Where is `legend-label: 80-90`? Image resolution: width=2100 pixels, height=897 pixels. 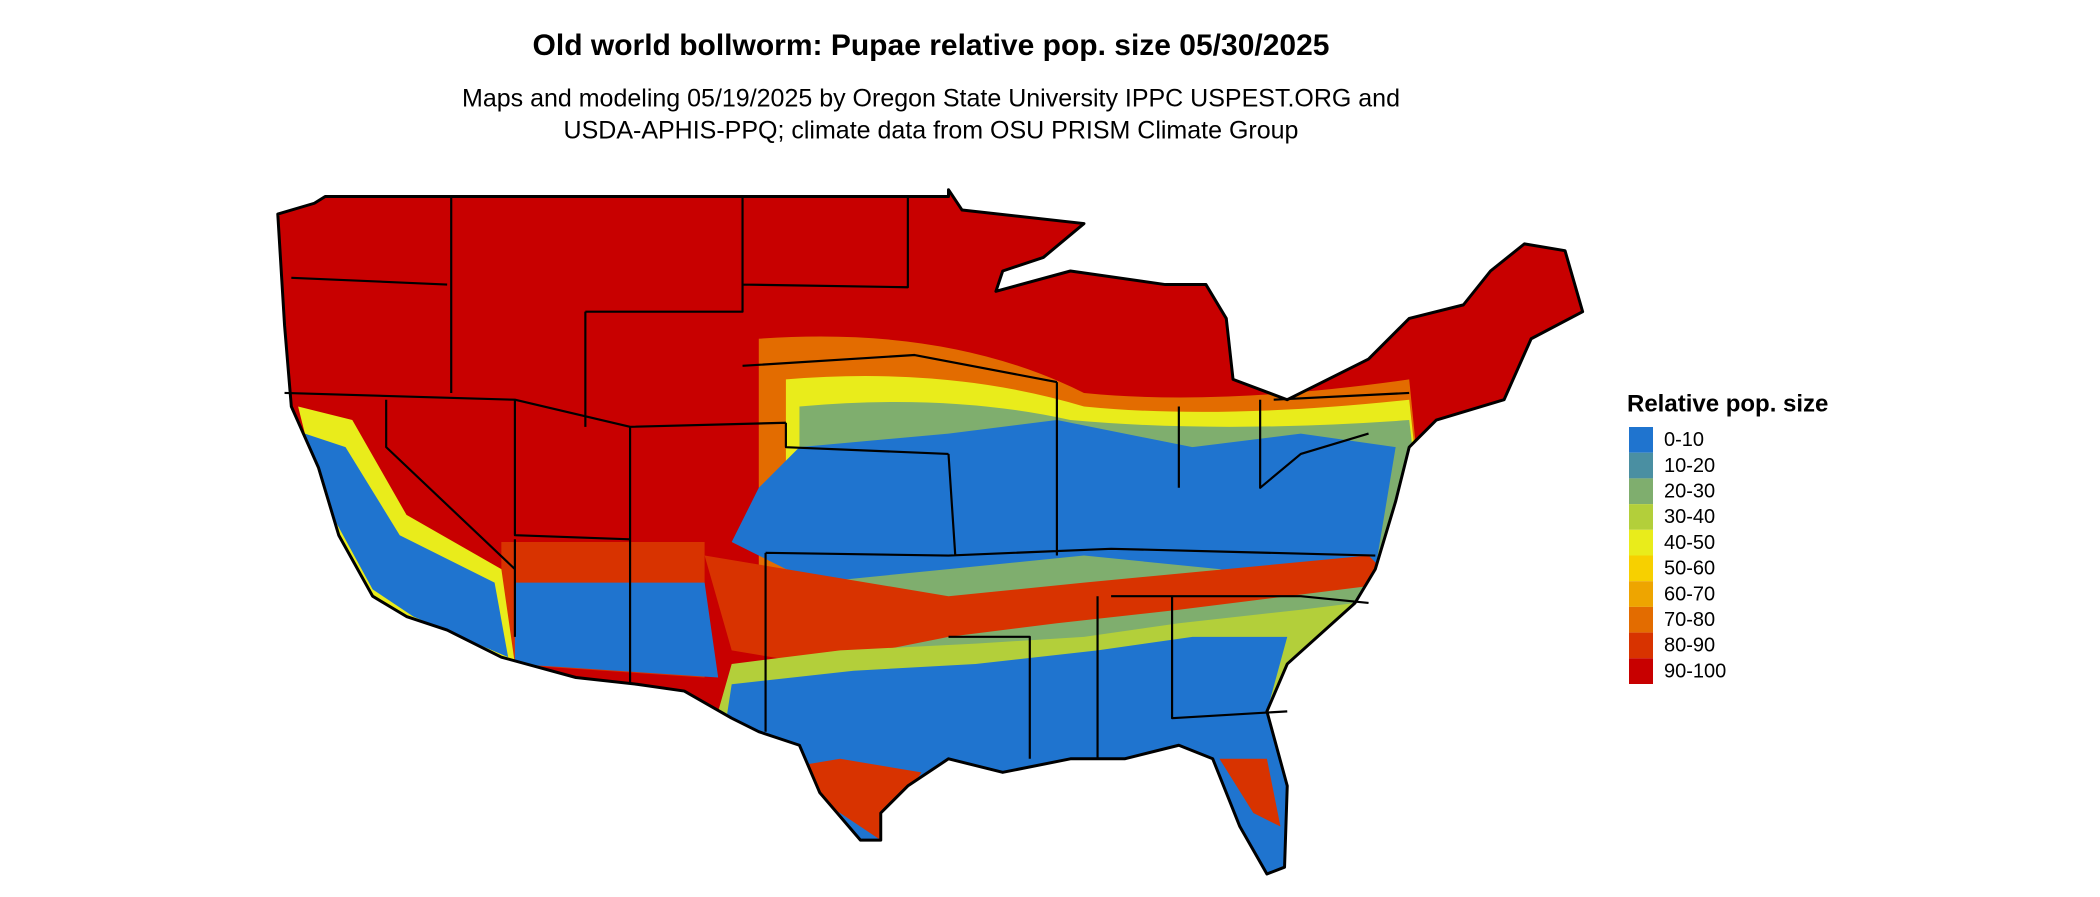
legend-label: 80-90 is located at coordinates (1689, 646).